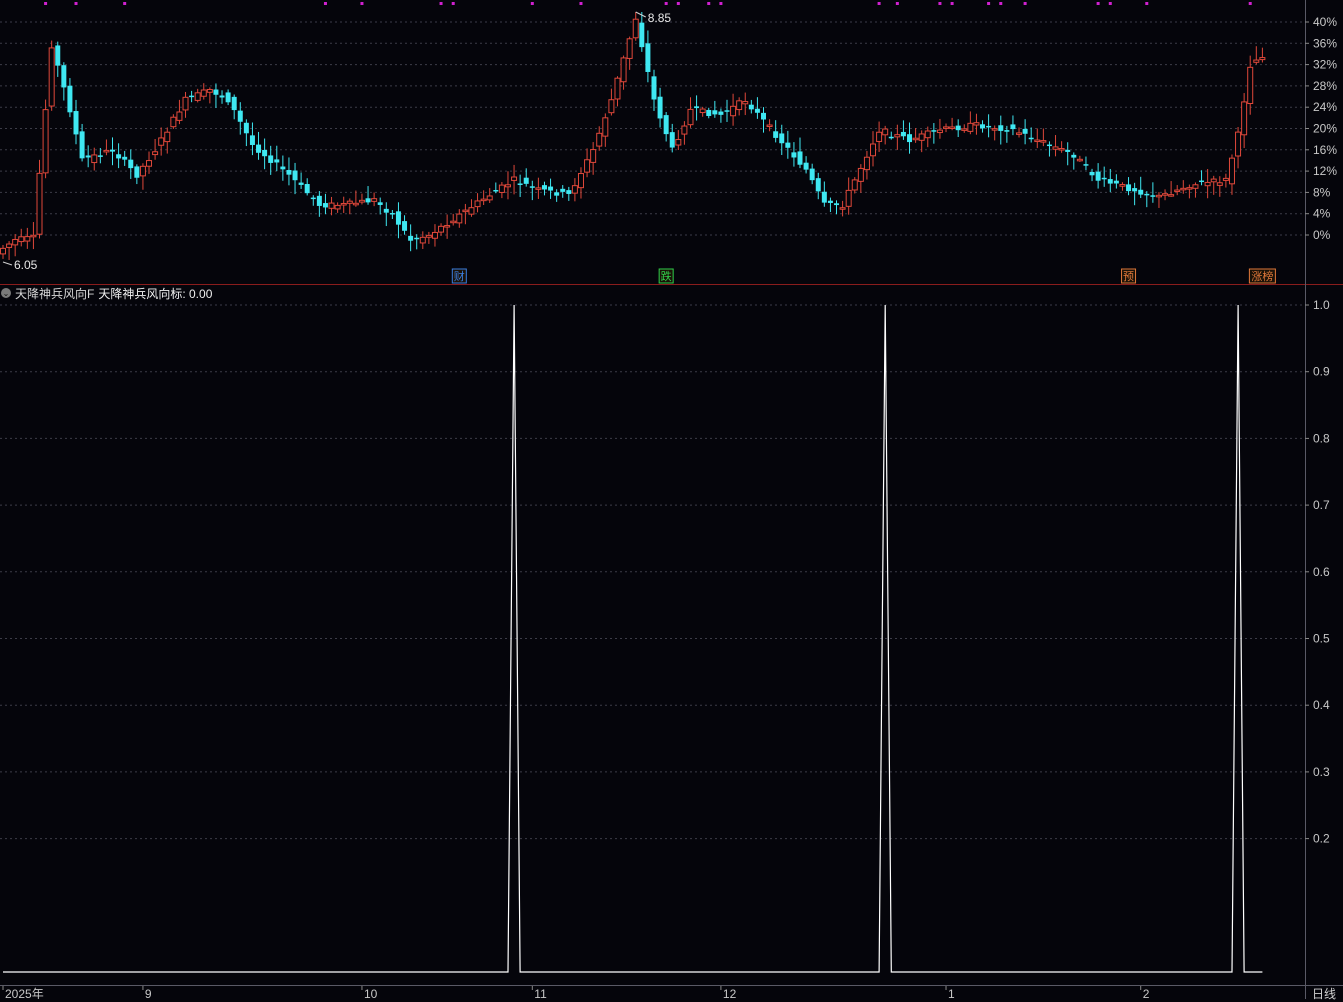 Image resolution: width=1343 pixels, height=1002 pixels. Describe the element at coordinates (148, 993) in the screenshot. I see `x-axis-label: 9` at that location.